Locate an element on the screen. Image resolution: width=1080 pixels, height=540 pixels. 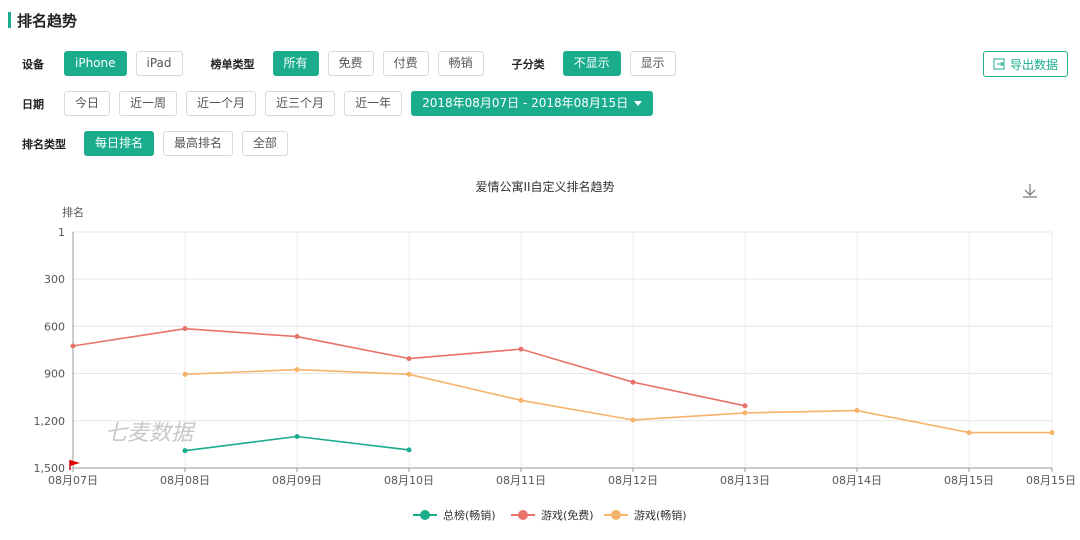
title-accent-bar is located at coordinates (9, 20).